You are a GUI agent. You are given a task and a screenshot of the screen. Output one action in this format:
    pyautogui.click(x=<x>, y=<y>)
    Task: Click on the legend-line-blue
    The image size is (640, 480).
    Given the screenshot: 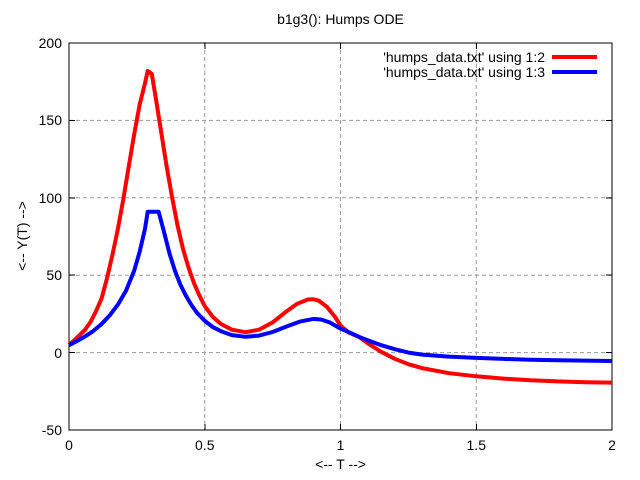 What is the action you would take?
    pyautogui.click(x=574, y=71)
    